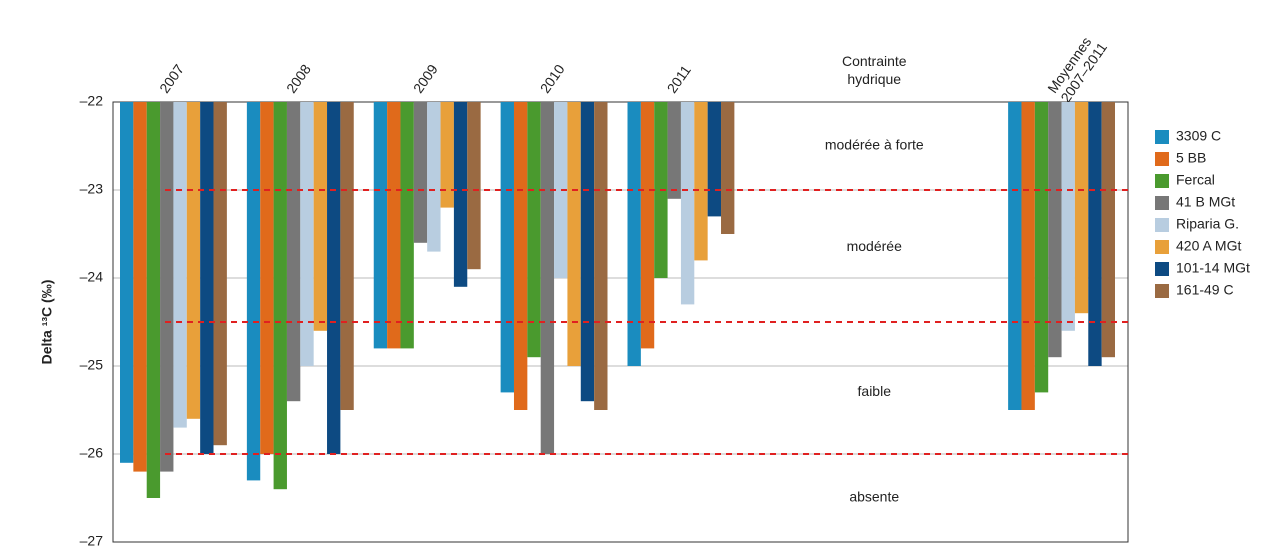 The image size is (1274, 547). I want to click on zone-label: absente, so click(874, 497).